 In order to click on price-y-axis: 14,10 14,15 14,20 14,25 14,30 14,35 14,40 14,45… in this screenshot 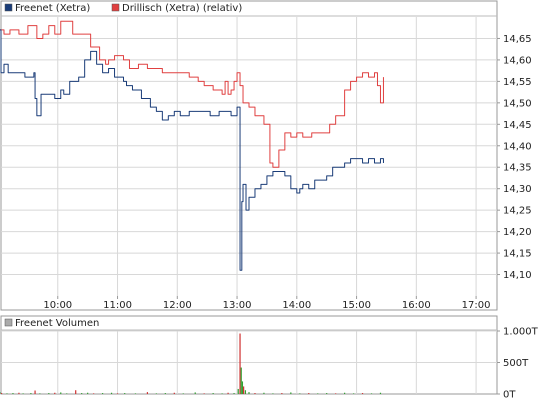, I will do `click(514, 157)`.